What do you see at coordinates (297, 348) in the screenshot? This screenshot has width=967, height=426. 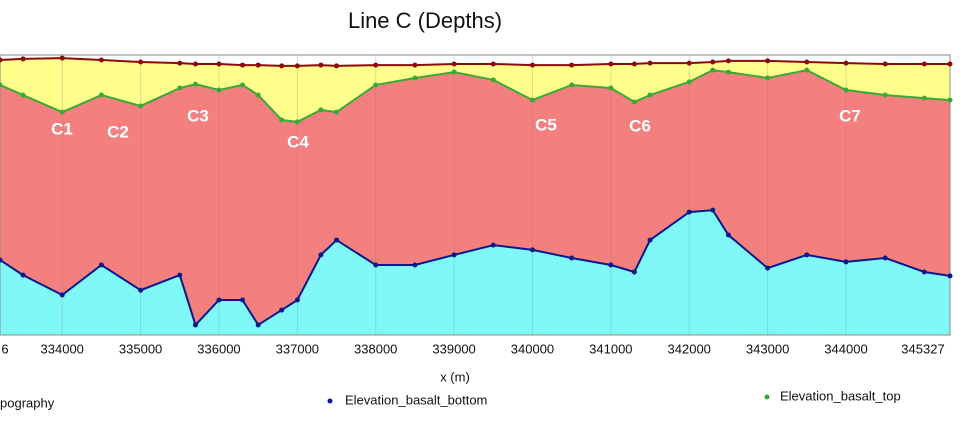 I see `x-tick-label: 337000` at bounding box center [297, 348].